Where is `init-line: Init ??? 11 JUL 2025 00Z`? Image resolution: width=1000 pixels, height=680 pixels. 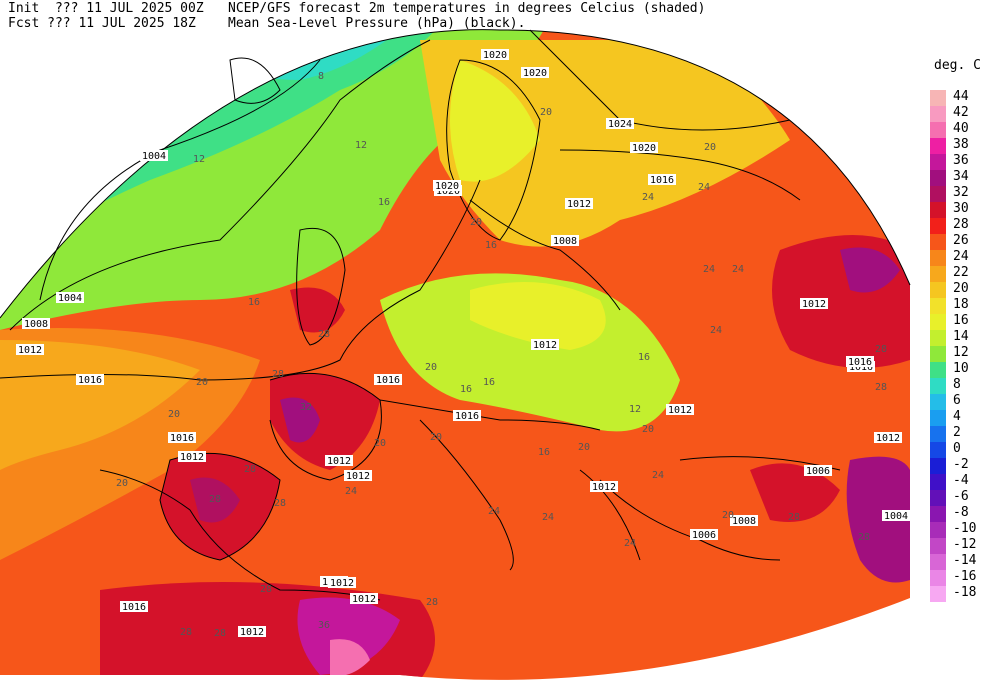 init-line: Init ??? 11 JUL 2025 00Z is located at coordinates (106, 8).